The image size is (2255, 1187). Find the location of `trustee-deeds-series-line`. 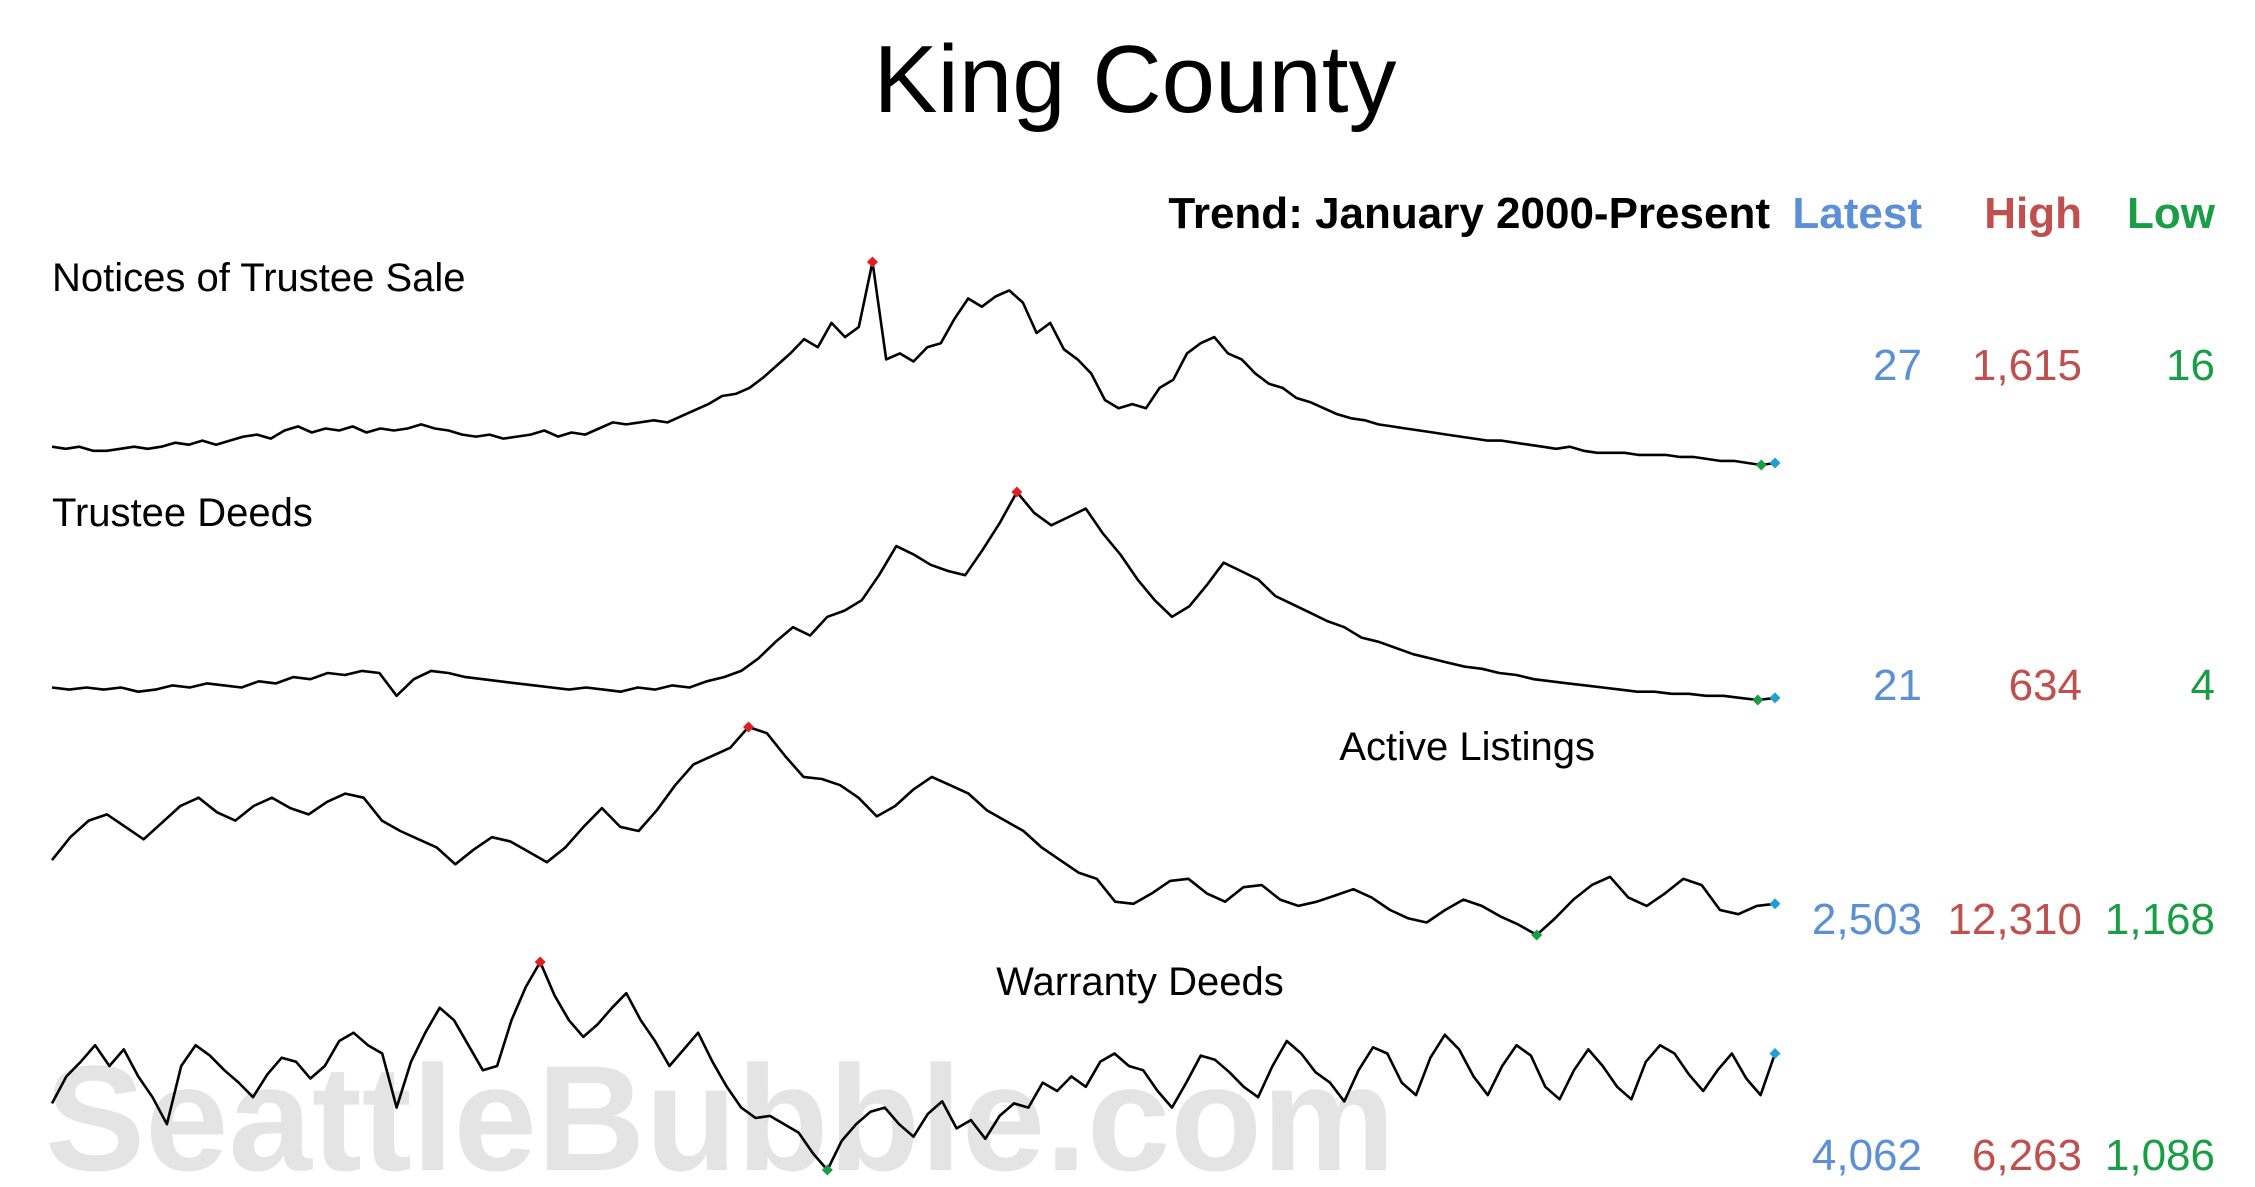

trustee-deeds-series-line is located at coordinates (913, 596).